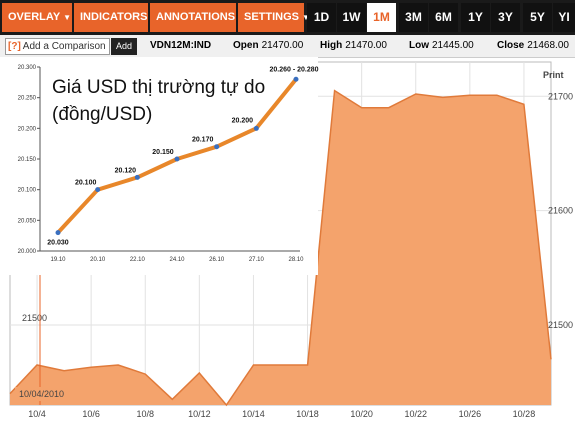  Describe the element at coordinates (511, 45) in the screenshot. I see `close-label: Close` at that location.